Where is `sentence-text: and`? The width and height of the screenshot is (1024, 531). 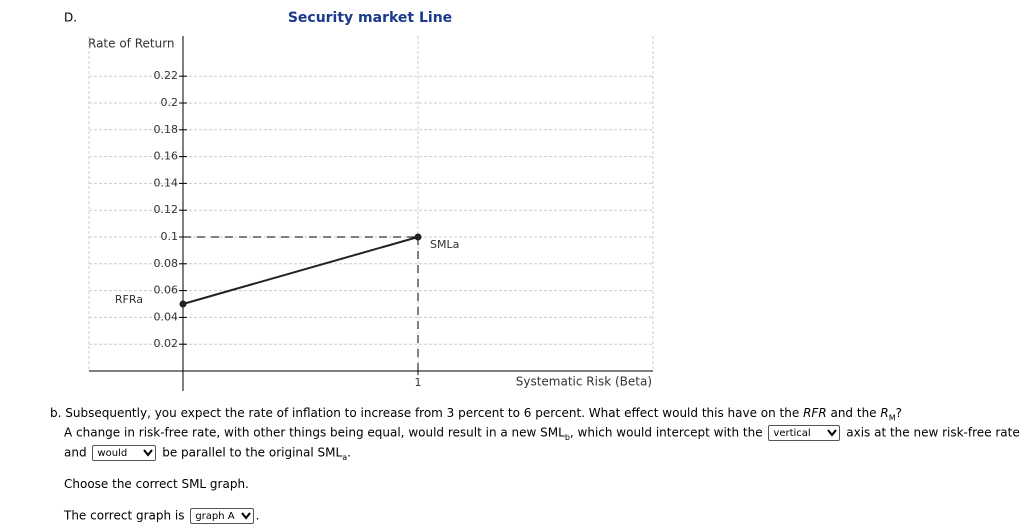
sentence-text: and is located at coordinates (75, 452).